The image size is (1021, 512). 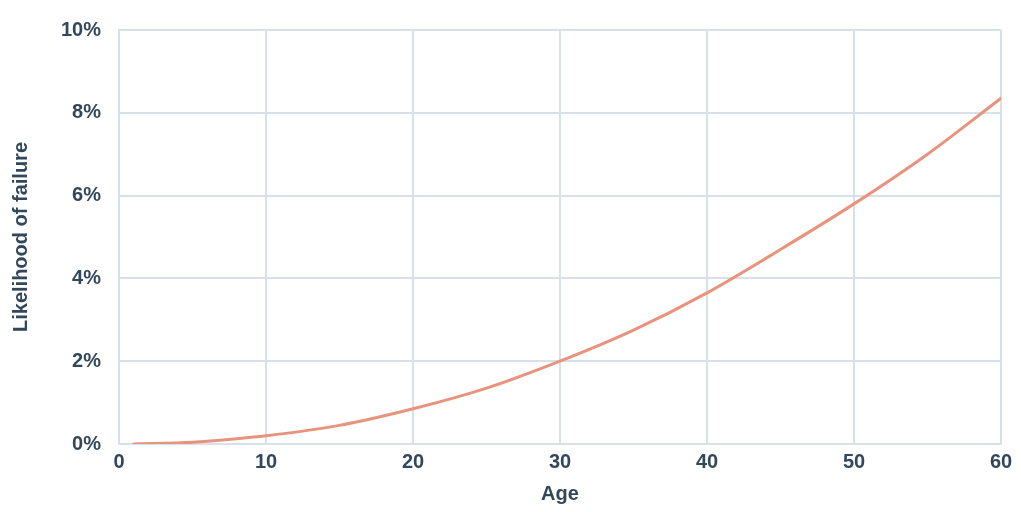 What do you see at coordinates (87, 111) in the screenshot?
I see `y-tick-label: 8%` at bounding box center [87, 111].